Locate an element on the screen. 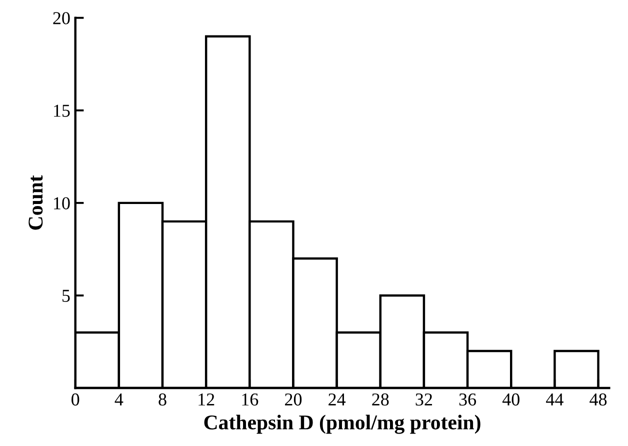 This screenshot has height=446, width=628. x-tick-label: 32 is located at coordinates (424, 399).